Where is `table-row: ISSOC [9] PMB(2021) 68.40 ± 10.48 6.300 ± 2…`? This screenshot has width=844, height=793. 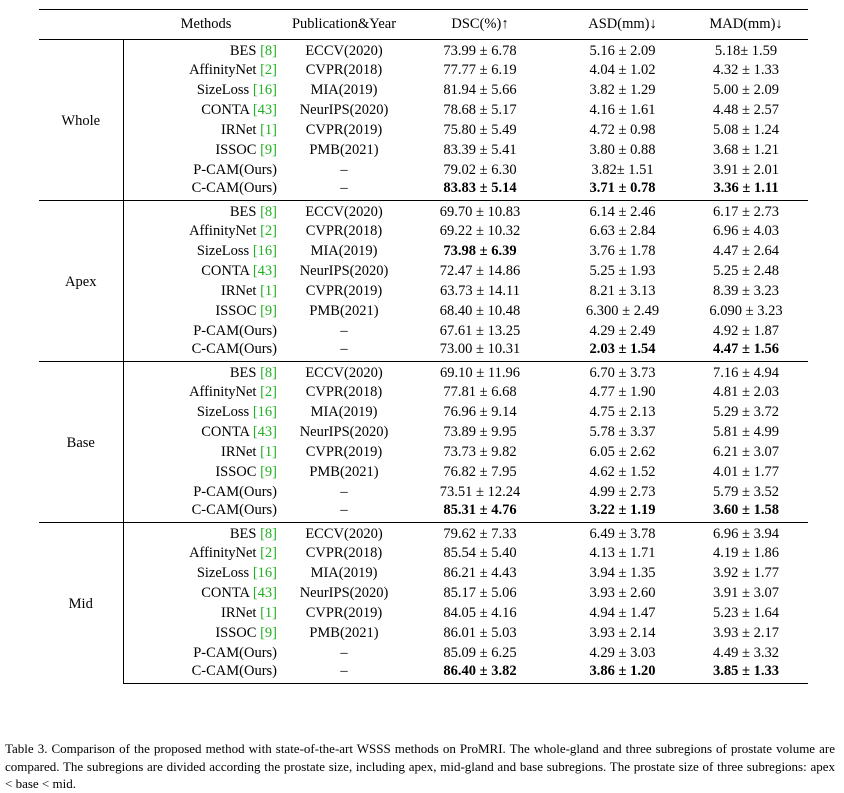 table-row: ISSOC [9] PMB(2021) 68.40 ± 10.48 6.300 ± 2… is located at coordinates (423, 311).